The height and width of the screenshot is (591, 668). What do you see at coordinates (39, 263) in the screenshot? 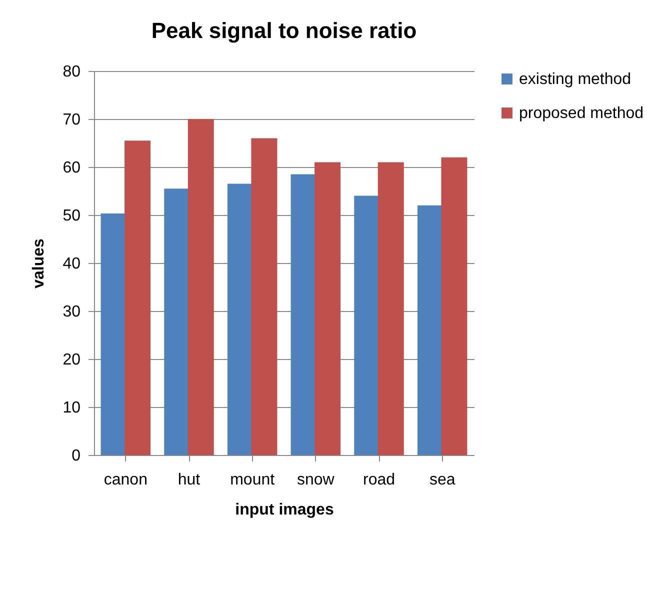
I see `y-axis-title: values` at bounding box center [39, 263].